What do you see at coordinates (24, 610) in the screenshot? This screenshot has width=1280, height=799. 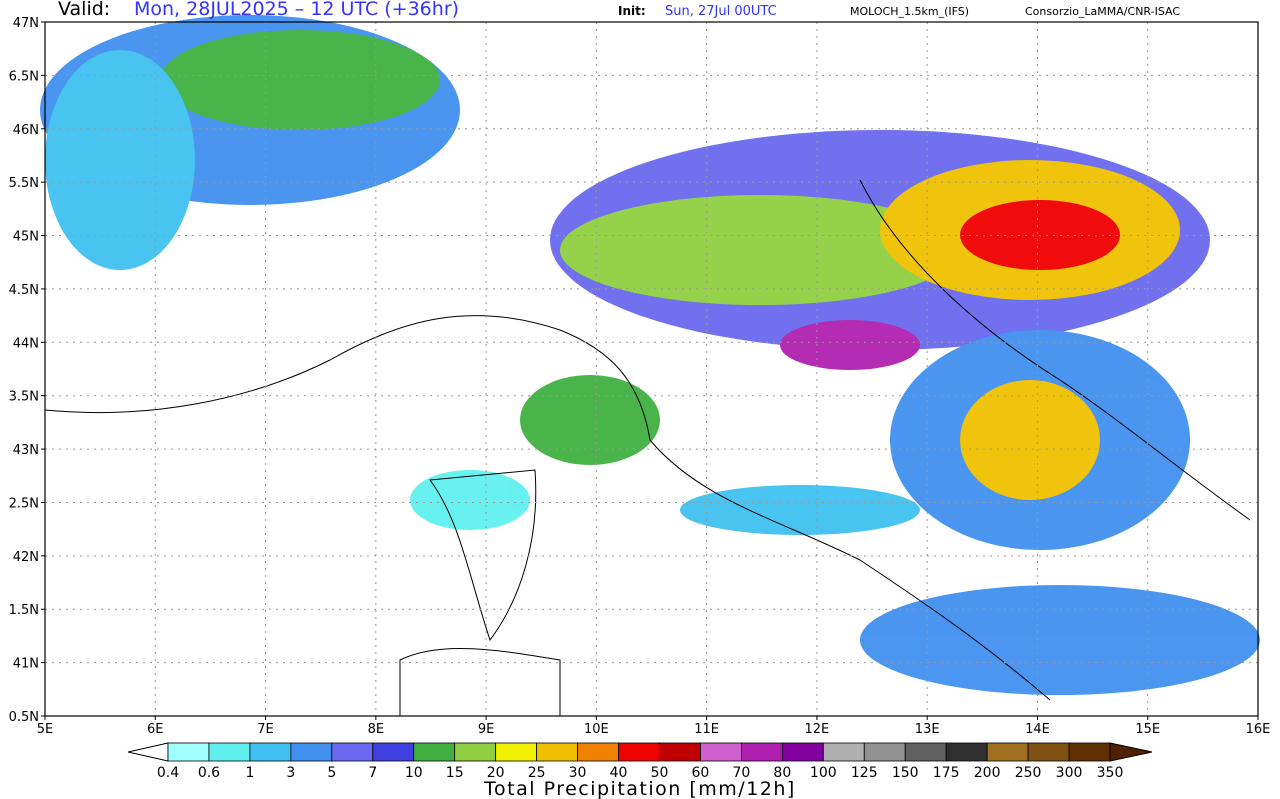 I see `lat-label: 1.5N` at bounding box center [24, 610].